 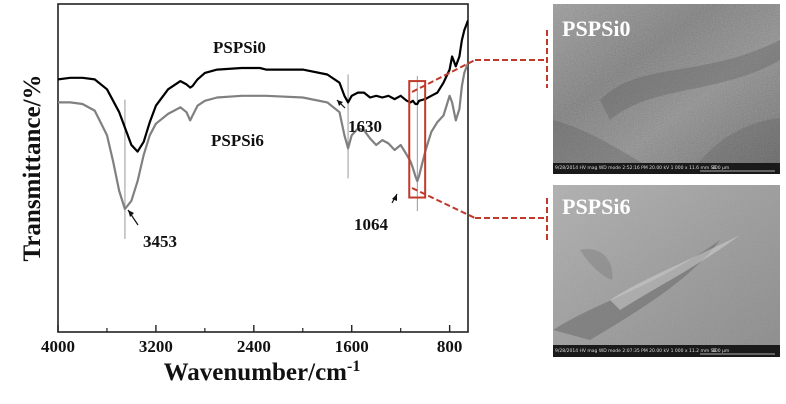 I want to click on x-axis-title-superscript: -1, so click(x=353, y=366).